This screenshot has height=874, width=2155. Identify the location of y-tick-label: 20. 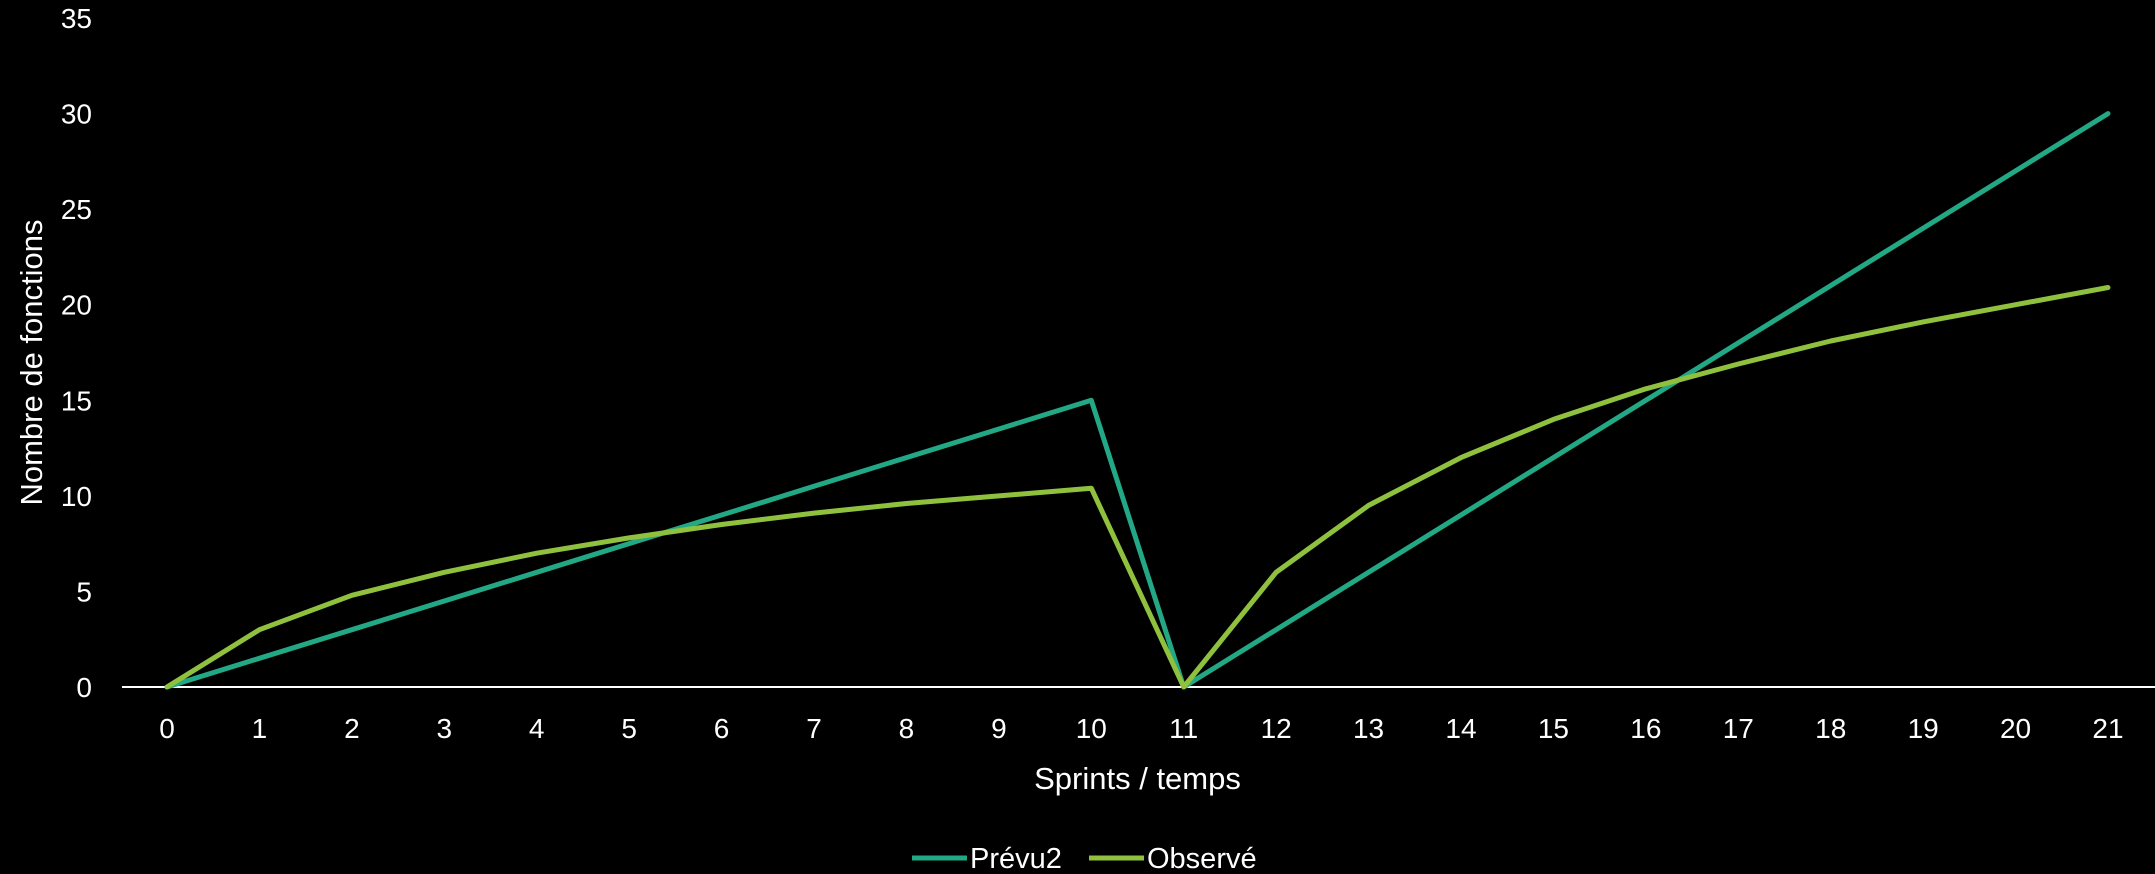
(76, 305).